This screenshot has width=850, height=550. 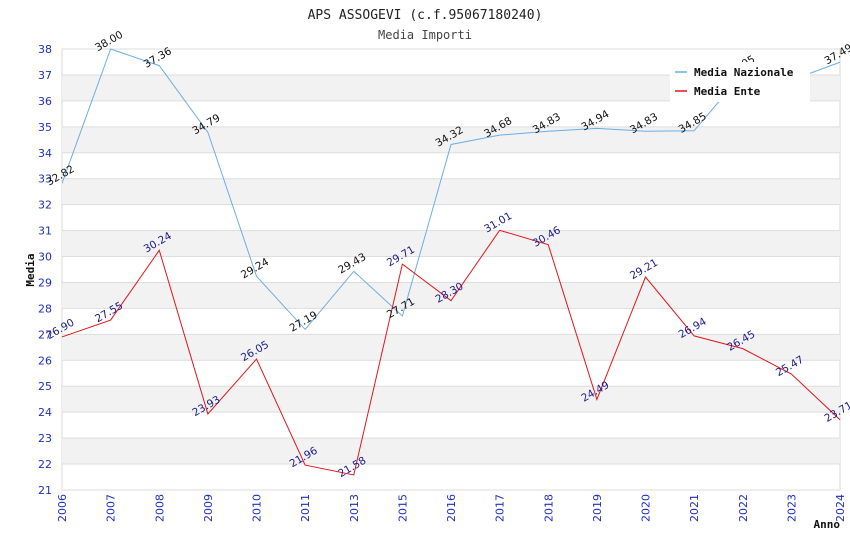 What do you see at coordinates (45, 179) in the screenshot?
I see `y-tick-label: 33` at bounding box center [45, 179].